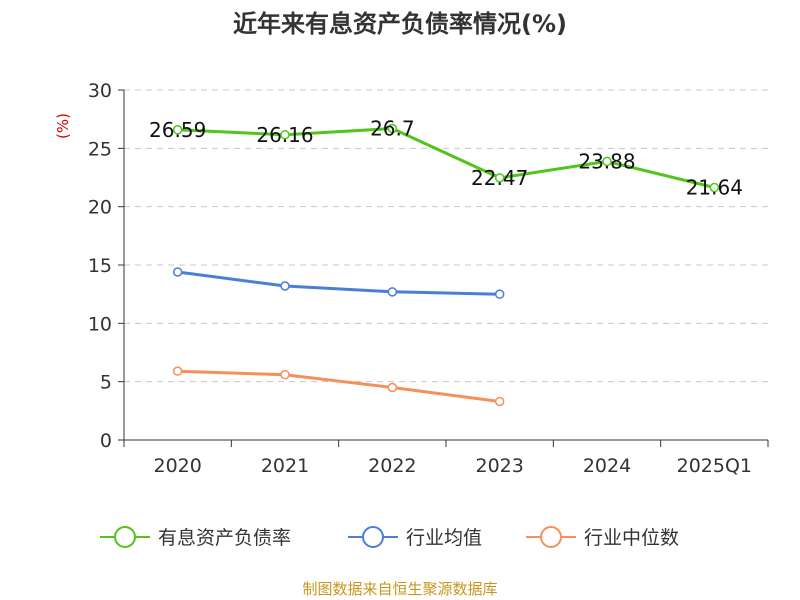 This screenshot has width=800, height=600. I want to click on y-tick-label: 10, so click(100, 324).